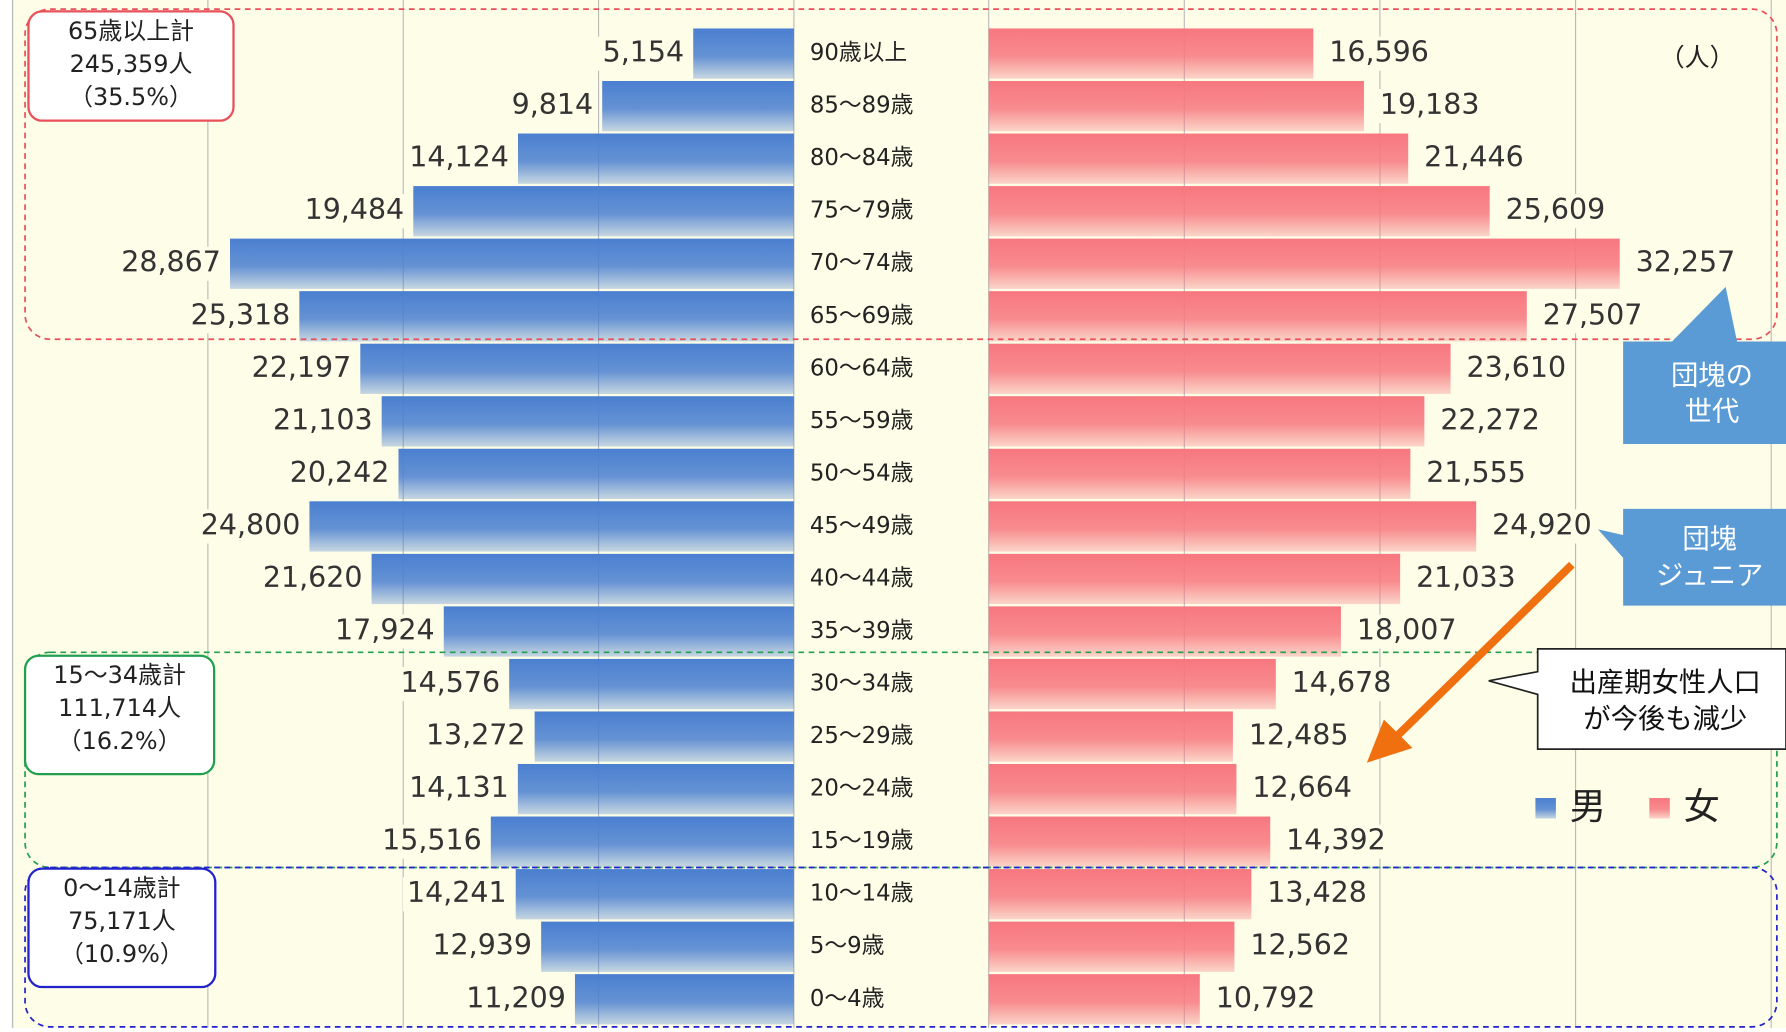 The height and width of the screenshot is (1032, 1786). I want to click on value-label: 16,596, so click(1379, 52).